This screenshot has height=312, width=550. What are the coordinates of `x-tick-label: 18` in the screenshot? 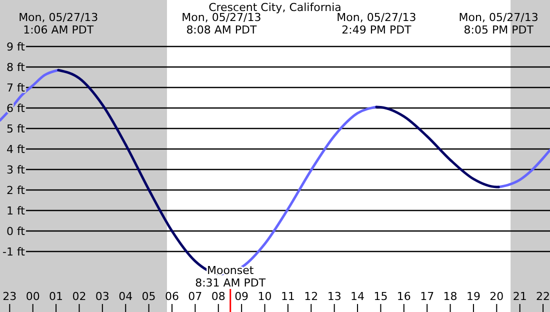 It's located at (450, 296).